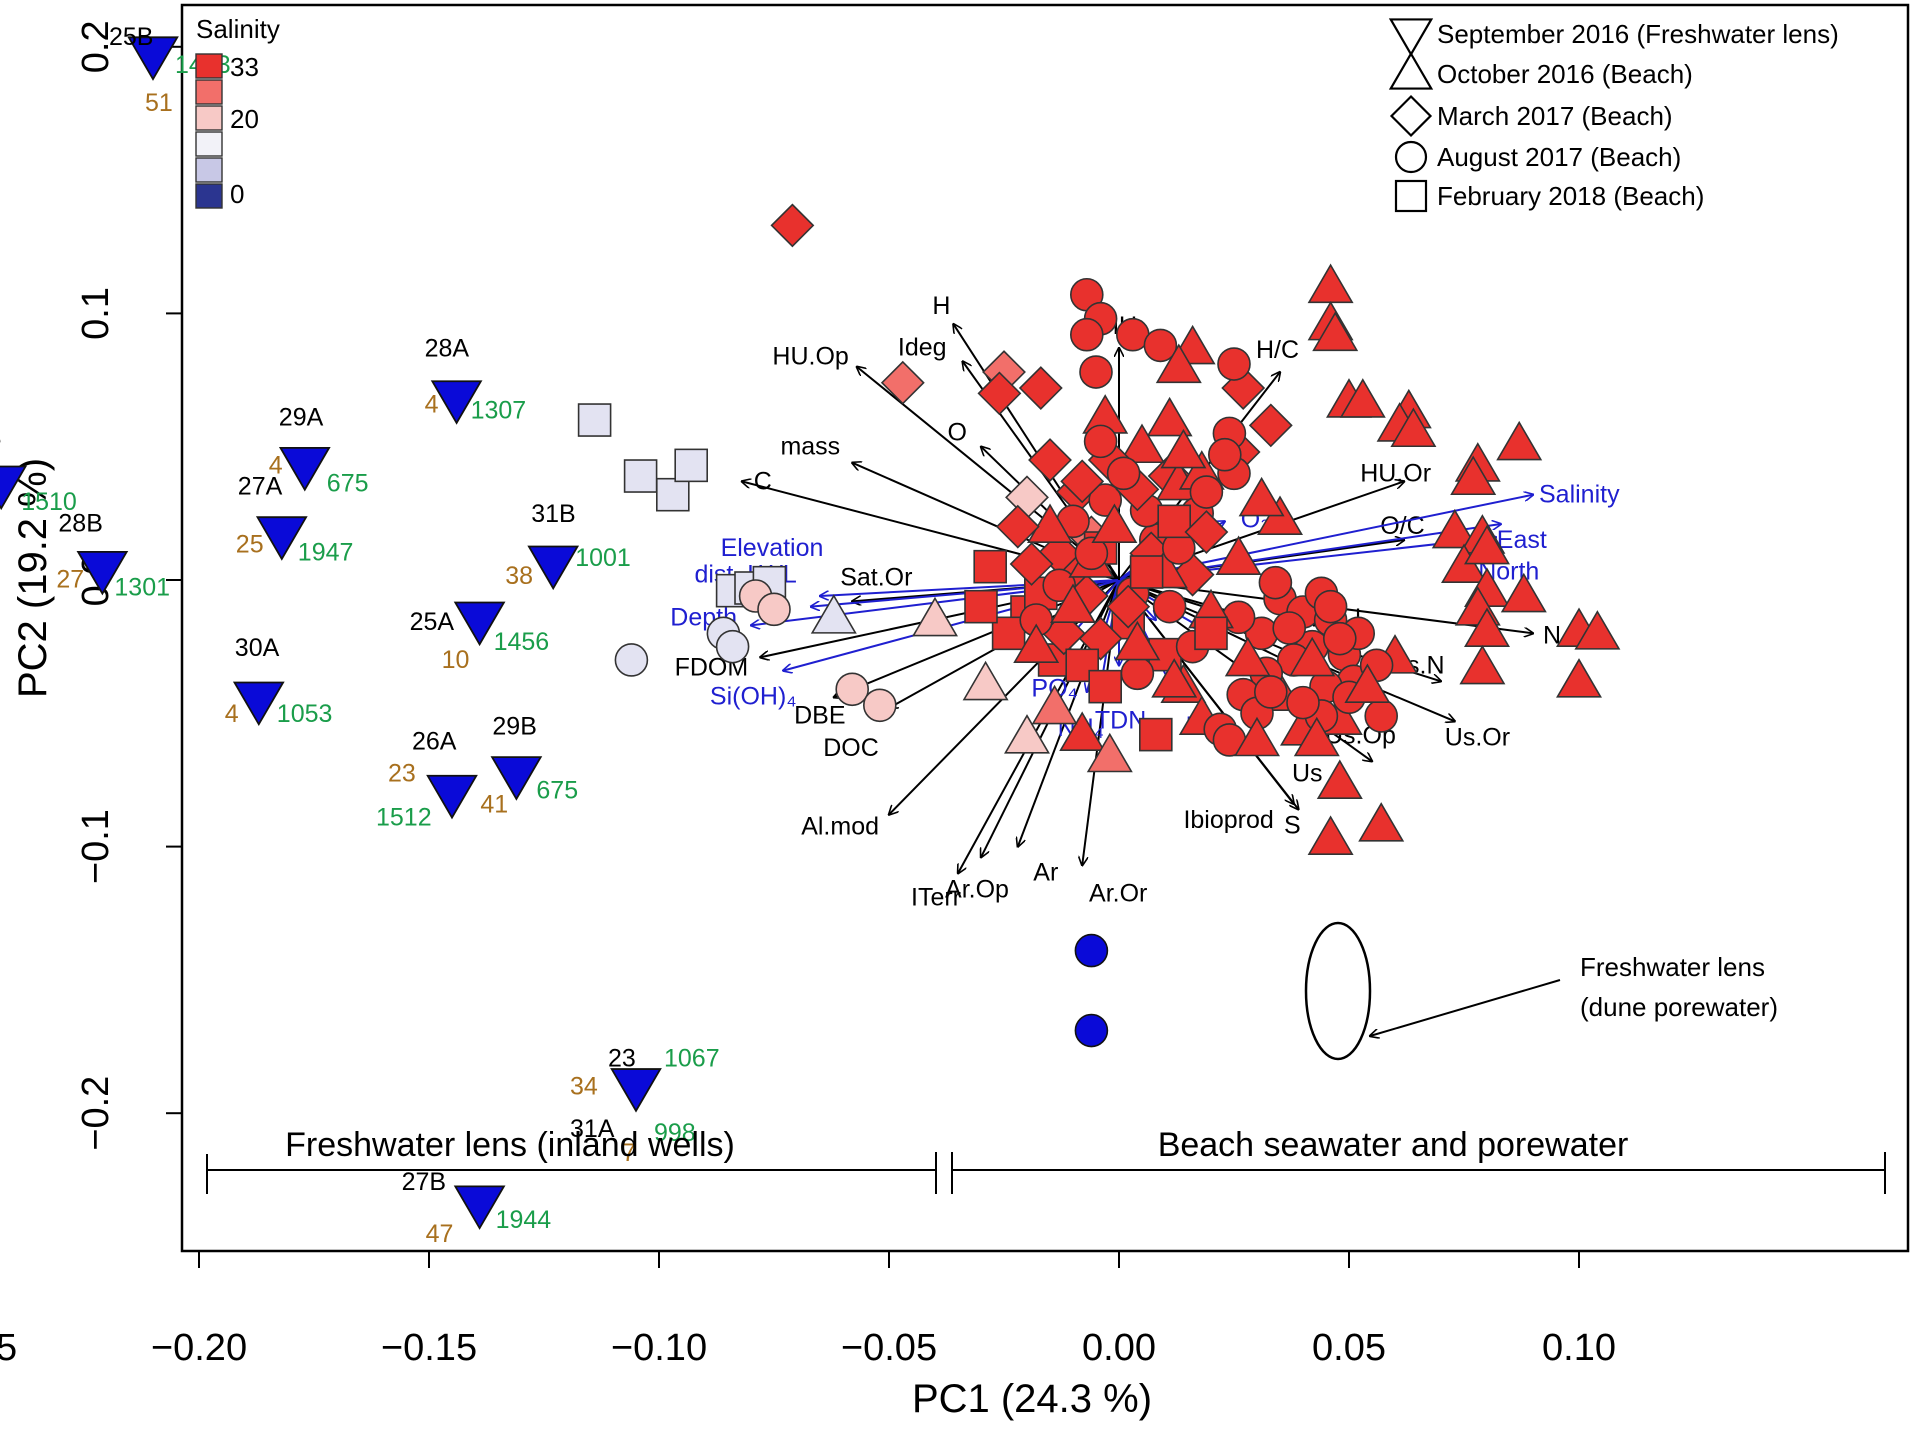 The width and height of the screenshot is (1914, 1434). Describe the element at coordinates (1579, 1348) in the screenshot. I see `x-tick-label: 0.10` at that location.